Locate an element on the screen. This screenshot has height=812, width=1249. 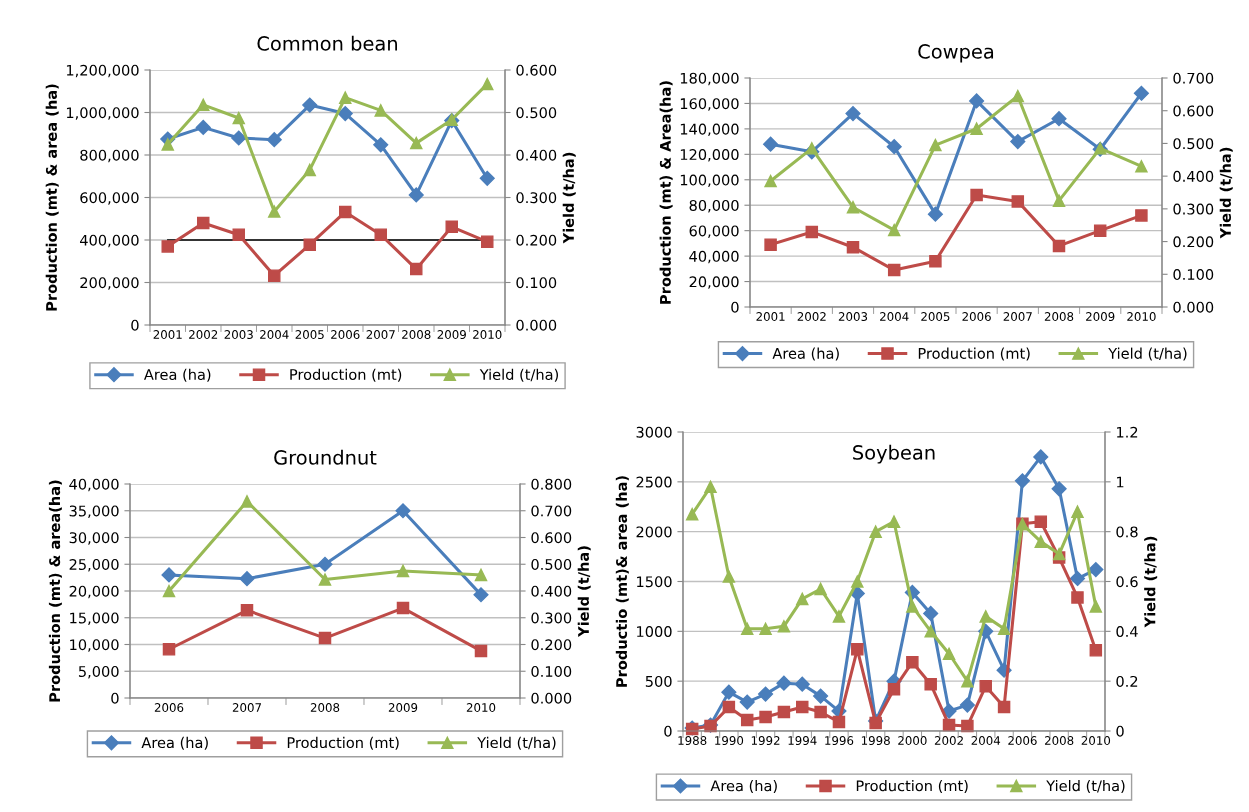
y2-tick-label: 0.500 is located at coordinates (536, 113).